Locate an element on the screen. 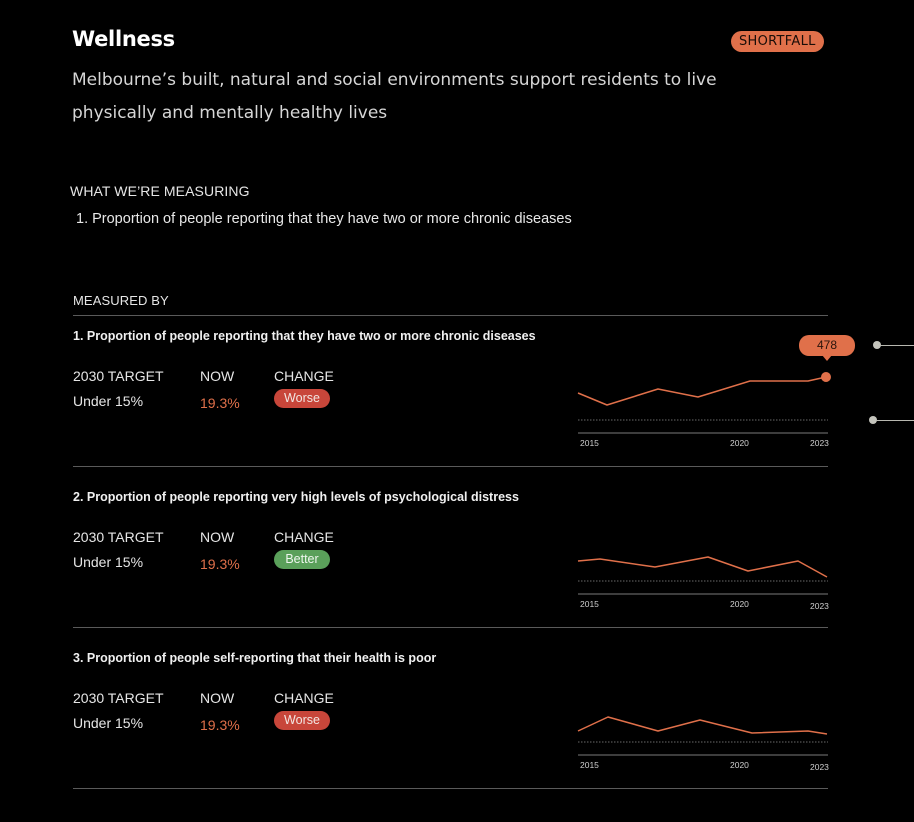 The image size is (914, 822). value-tooltip: 478 is located at coordinates (827, 345).